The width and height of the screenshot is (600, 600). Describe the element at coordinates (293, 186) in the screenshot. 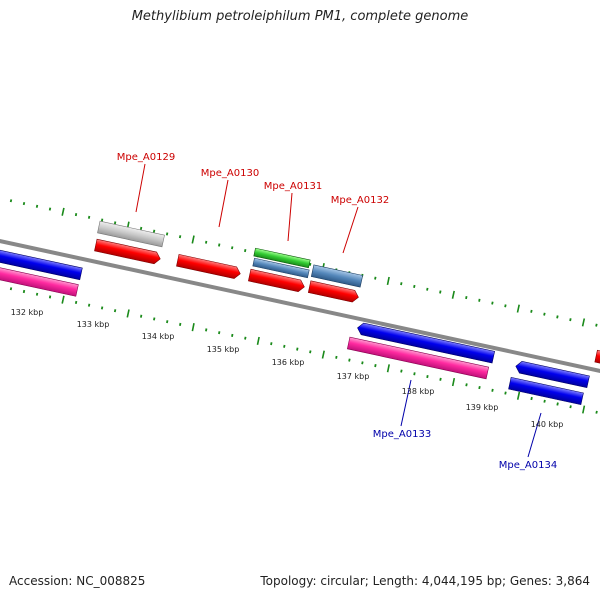

I see `gene-label-mpe-a0131: Mpe_A0131` at that location.